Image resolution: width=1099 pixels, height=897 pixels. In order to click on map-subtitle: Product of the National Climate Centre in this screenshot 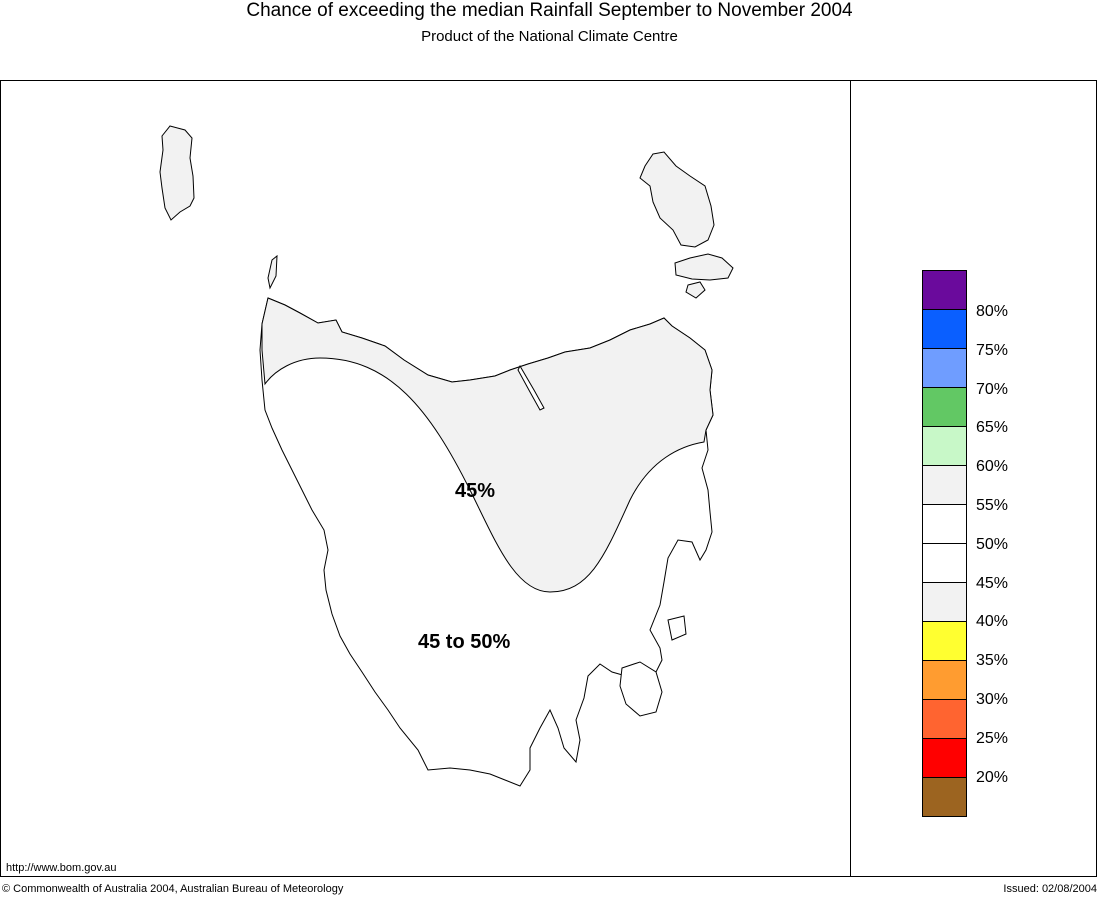, I will do `click(549, 36)`.